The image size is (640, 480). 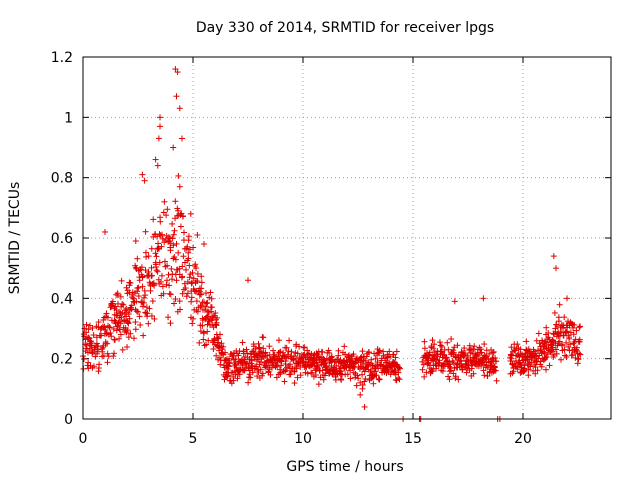 I want to click on x-tick-label: 15, so click(x=413, y=439).